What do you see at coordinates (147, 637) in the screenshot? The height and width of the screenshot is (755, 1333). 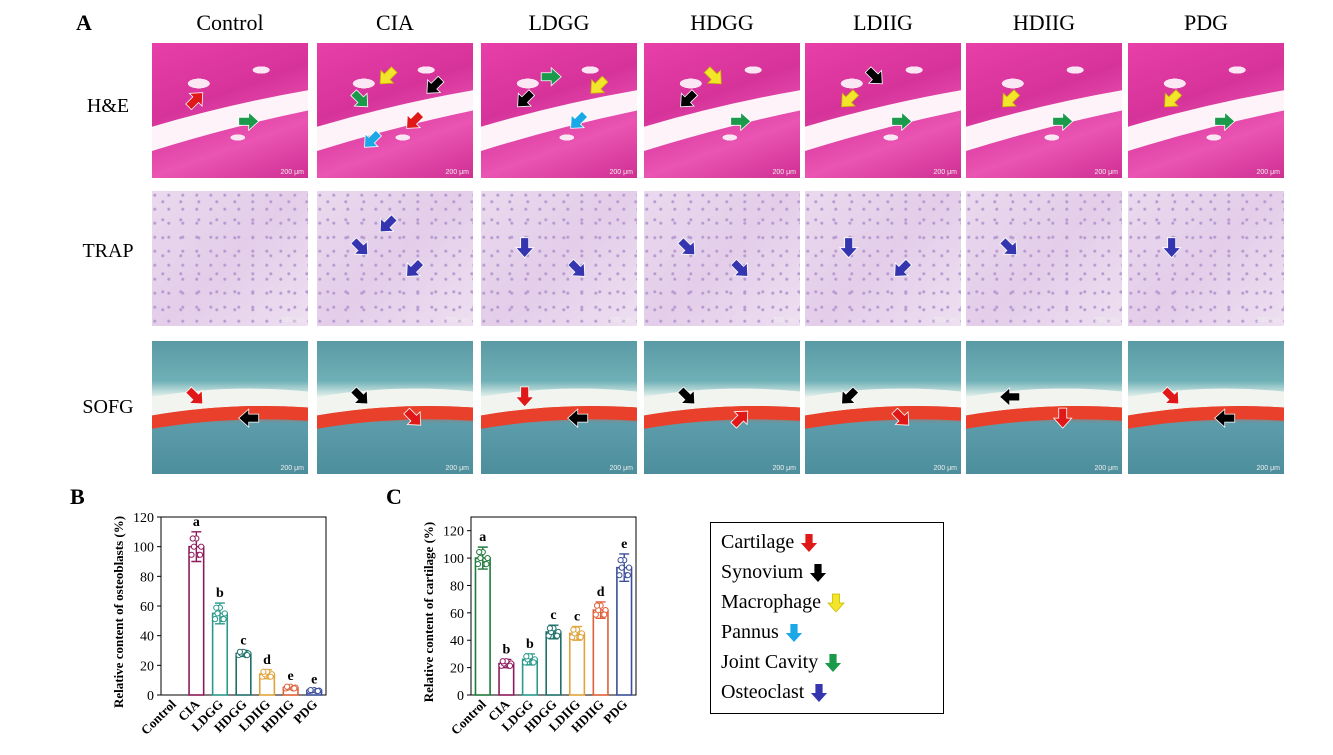 I see `y-tick-label: 40` at bounding box center [147, 637].